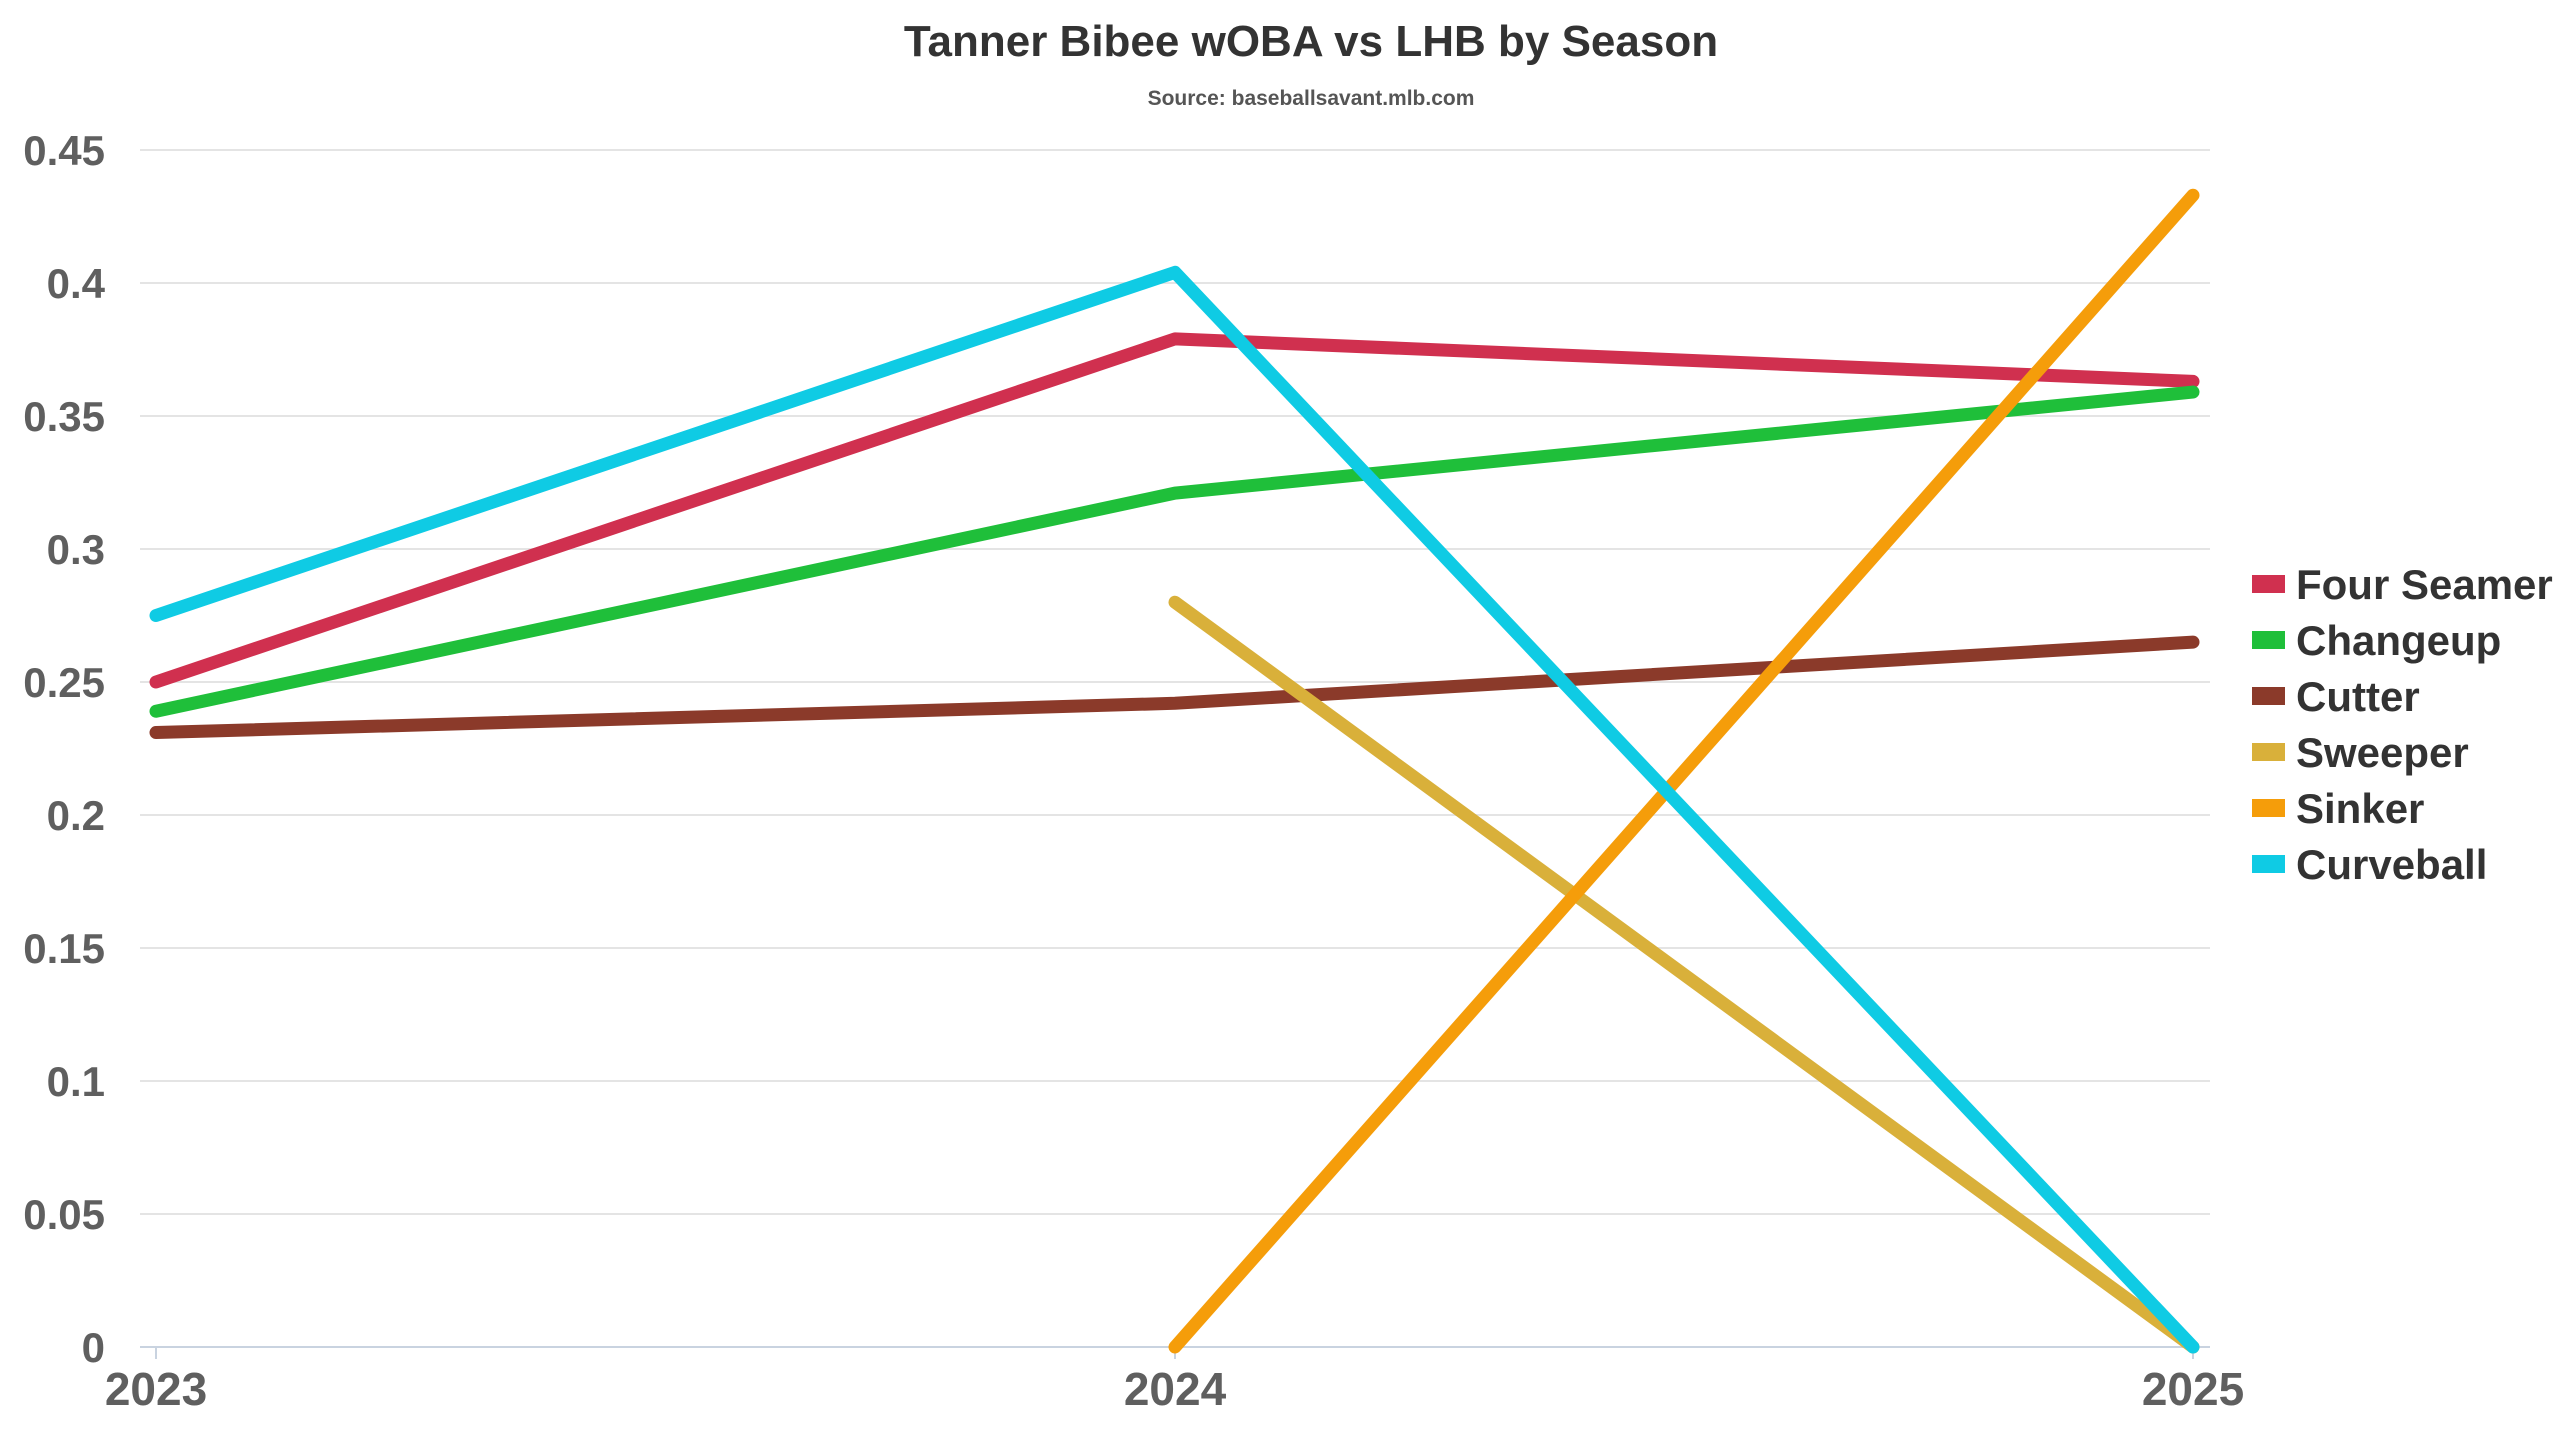 The height and width of the screenshot is (1440, 2560). What do you see at coordinates (2391, 864) in the screenshot?
I see `legend-label: Curveball` at bounding box center [2391, 864].